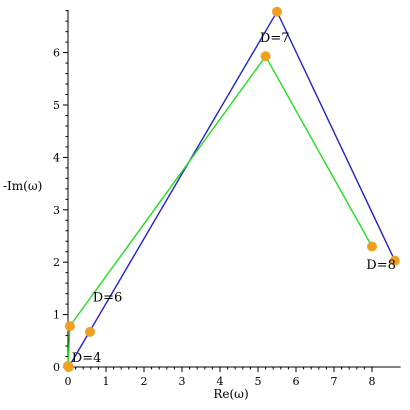 The image size is (410, 410). What do you see at coordinates (381, 265) in the screenshot?
I see `annotation-label: D=8` at bounding box center [381, 265].